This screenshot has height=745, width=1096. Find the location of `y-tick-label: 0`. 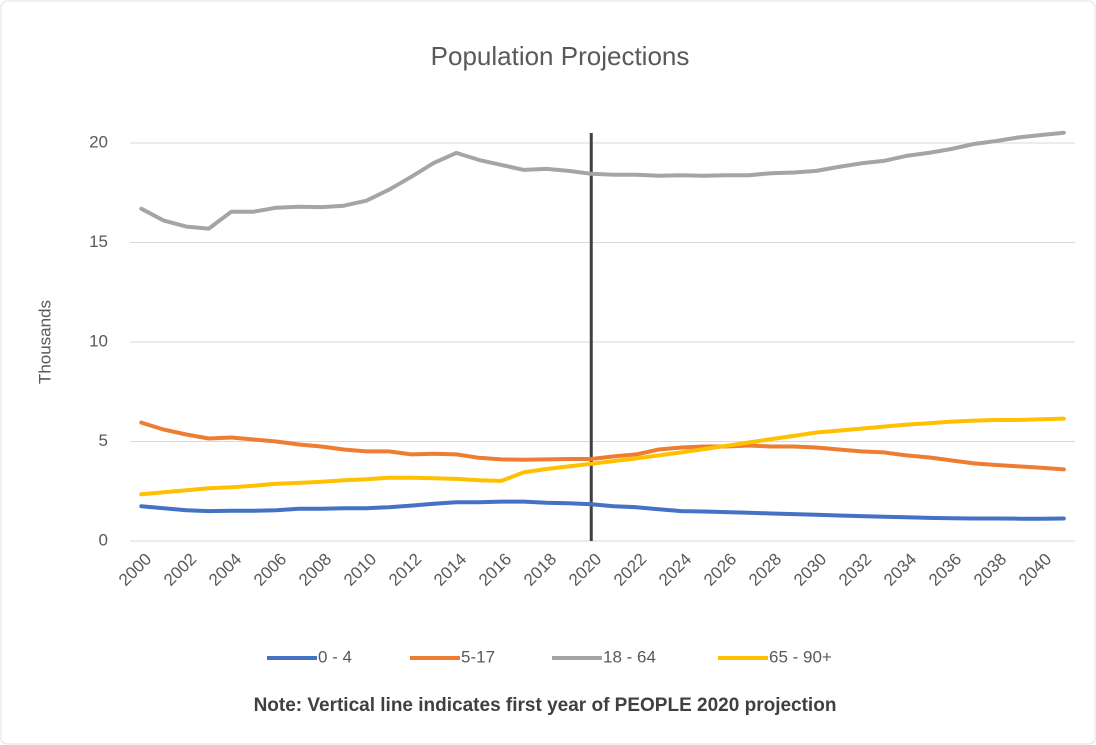

y-tick-label: 0 is located at coordinates (103, 539).